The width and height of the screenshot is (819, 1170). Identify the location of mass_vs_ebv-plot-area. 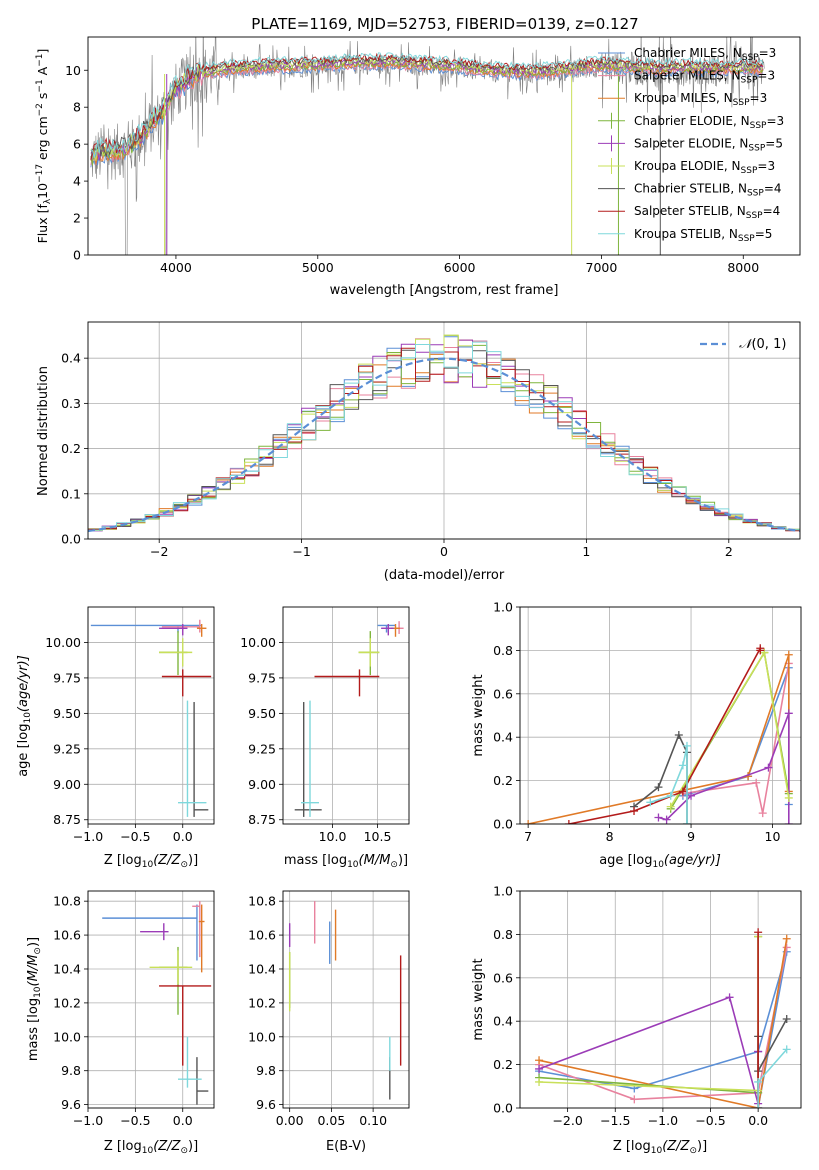
(345, 1000).